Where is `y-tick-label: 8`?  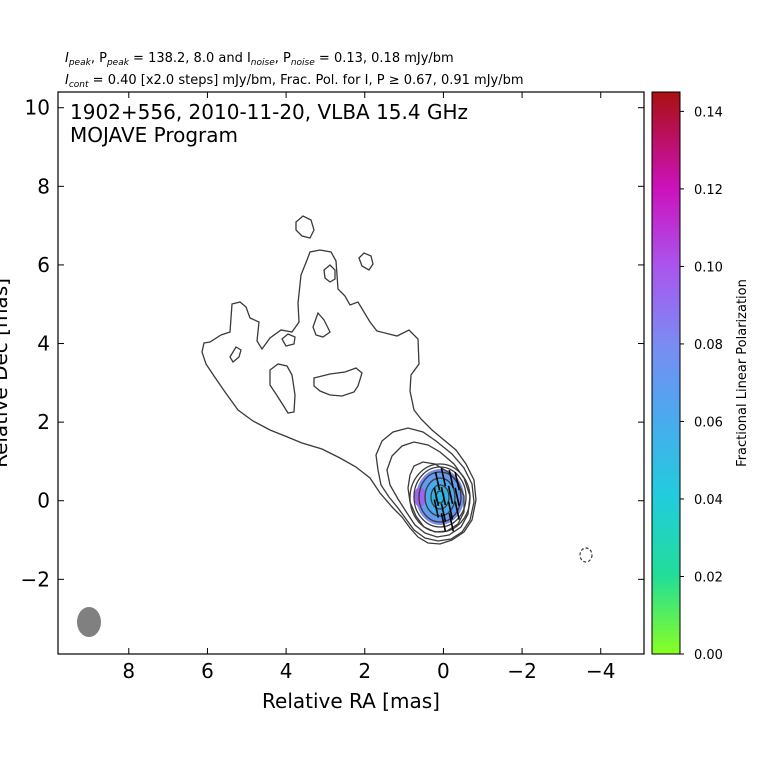 y-tick-label: 8 is located at coordinates (43, 186).